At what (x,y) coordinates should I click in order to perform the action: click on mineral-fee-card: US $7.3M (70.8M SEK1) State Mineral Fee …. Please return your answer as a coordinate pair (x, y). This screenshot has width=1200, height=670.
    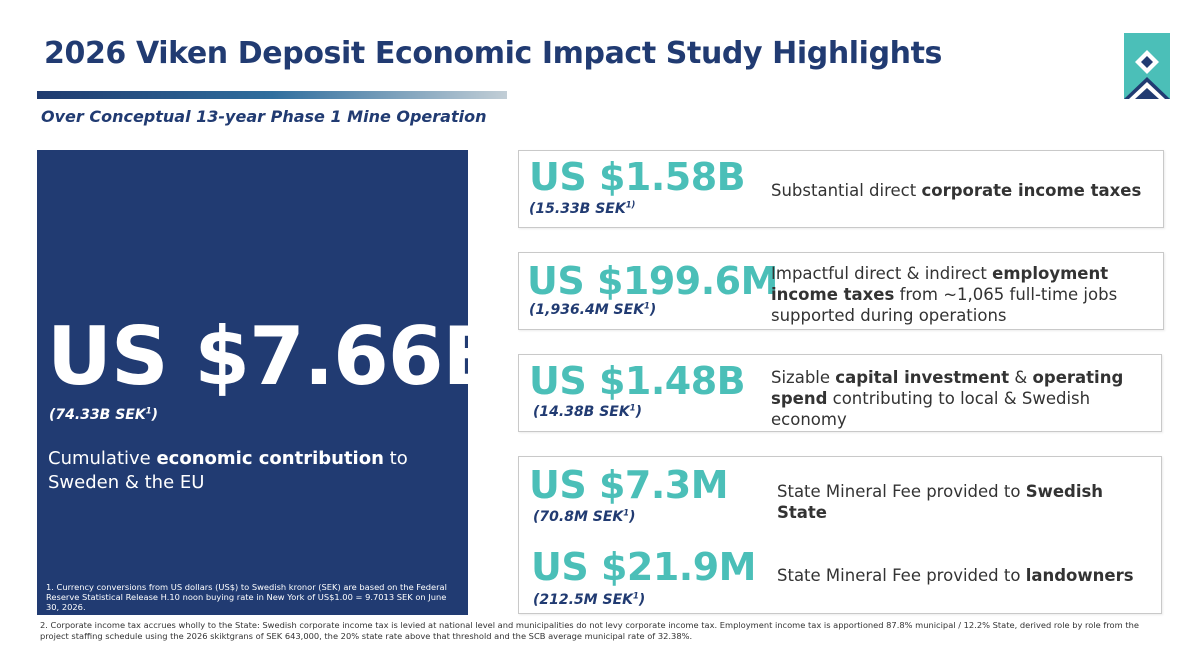
    Looking at the image, I should click on (840, 535).